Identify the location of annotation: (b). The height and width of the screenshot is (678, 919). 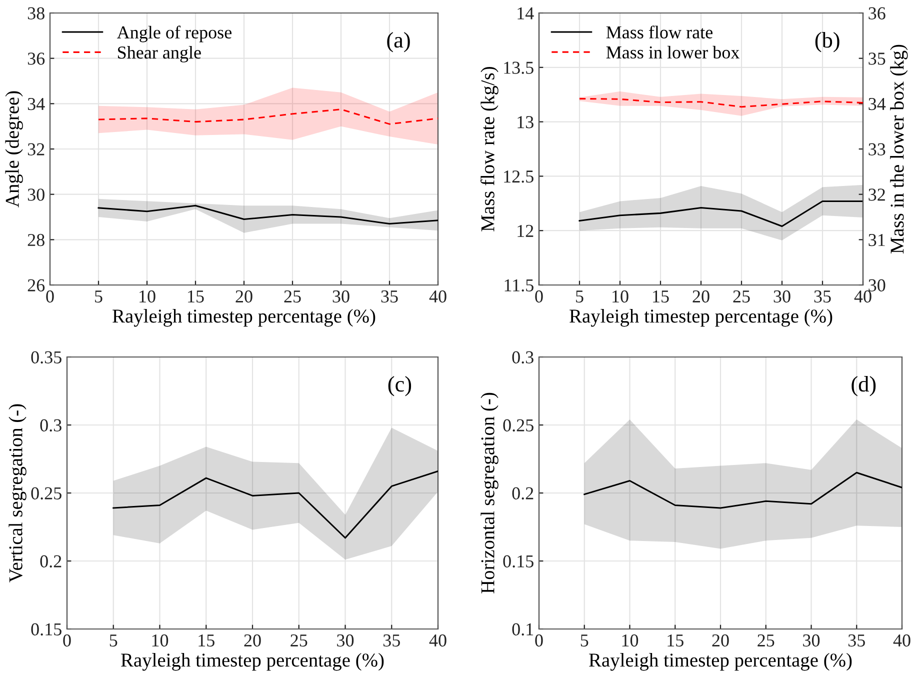
(827, 42).